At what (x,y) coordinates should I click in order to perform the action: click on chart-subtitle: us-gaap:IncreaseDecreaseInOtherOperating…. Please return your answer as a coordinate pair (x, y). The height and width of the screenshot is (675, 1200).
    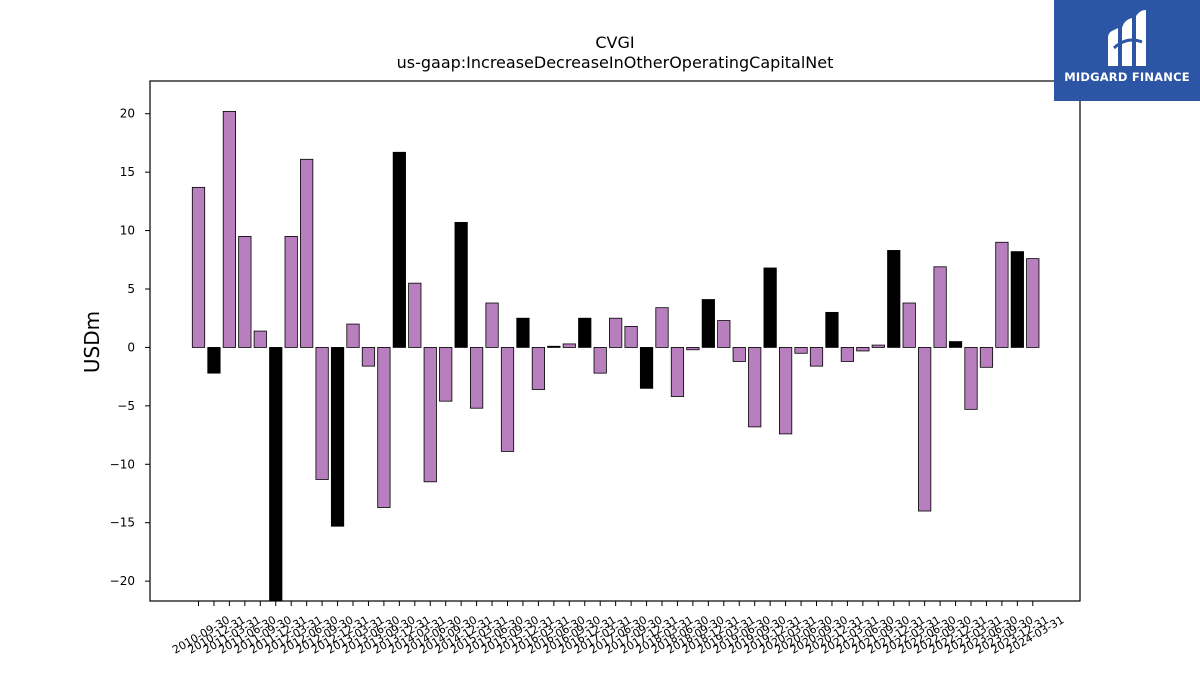
    Looking at the image, I should click on (615, 62).